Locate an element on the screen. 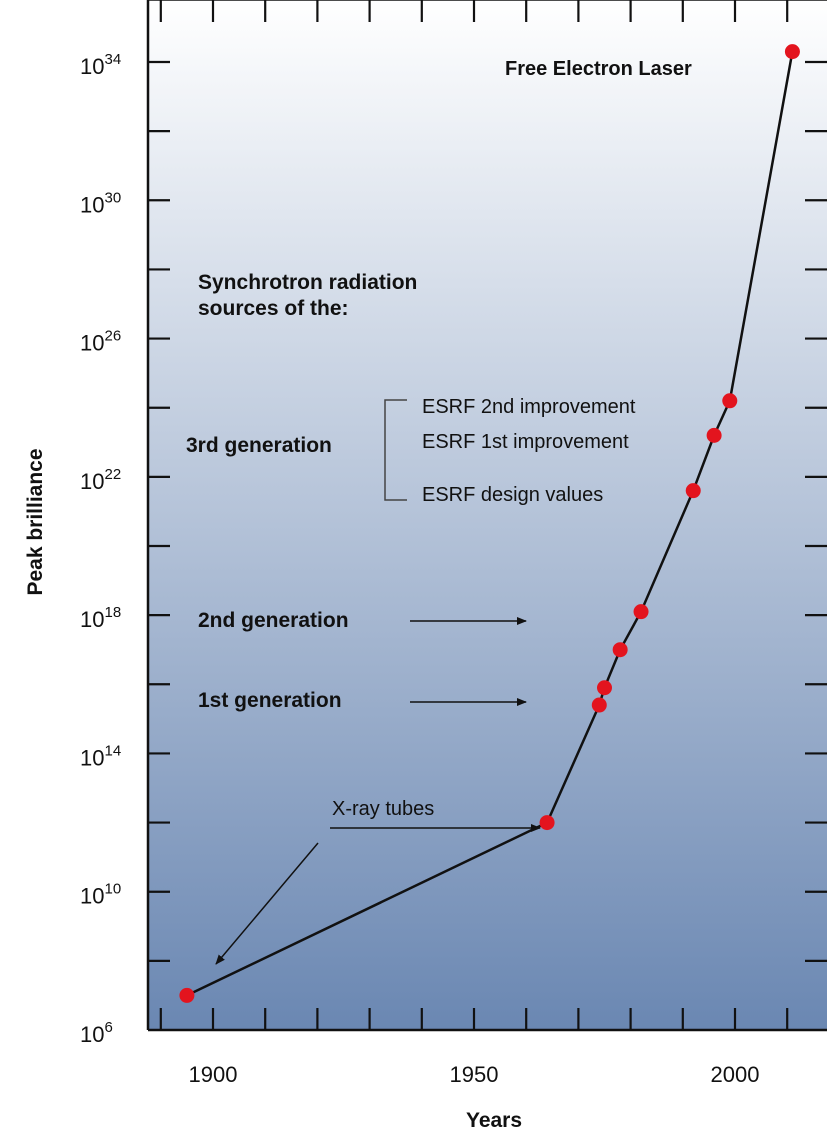 This screenshot has height=1138, width=827. fel-label: Free Electron Laser is located at coordinates (598, 69).